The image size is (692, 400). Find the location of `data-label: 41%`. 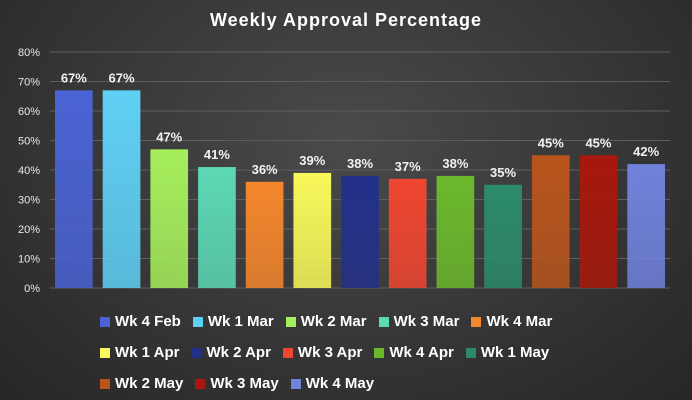

data-label: 41% is located at coordinates (217, 154).